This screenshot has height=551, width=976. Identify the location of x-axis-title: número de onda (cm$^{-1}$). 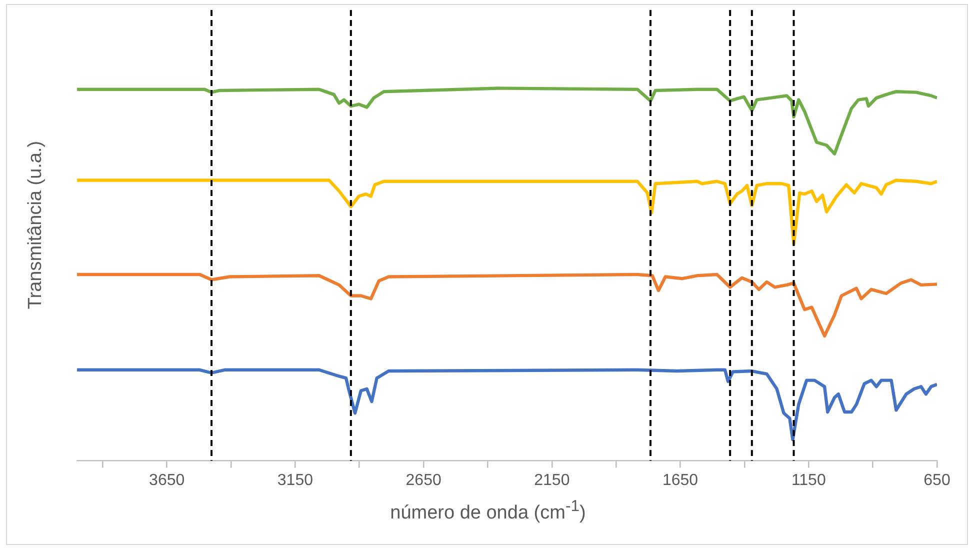
(488, 511).